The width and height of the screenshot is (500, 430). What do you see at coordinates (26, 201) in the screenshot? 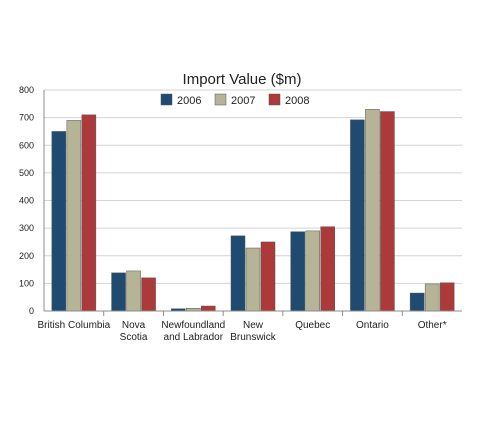
I see `y-tick-label: 400` at bounding box center [26, 201].